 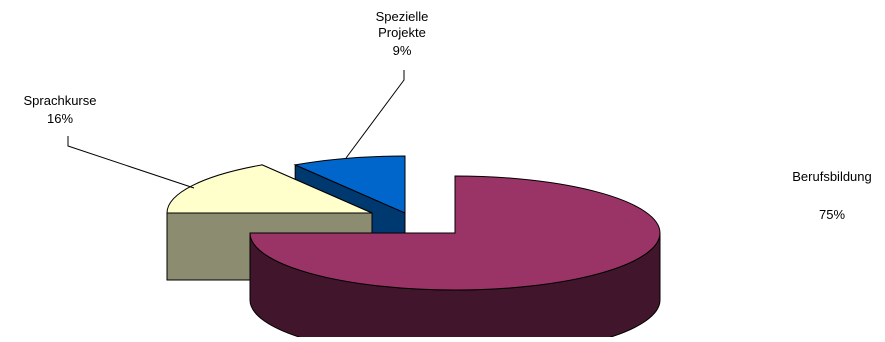 What do you see at coordinates (832, 214) in the screenshot?
I see `label-berufsbildung-value: 75%` at bounding box center [832, 214].